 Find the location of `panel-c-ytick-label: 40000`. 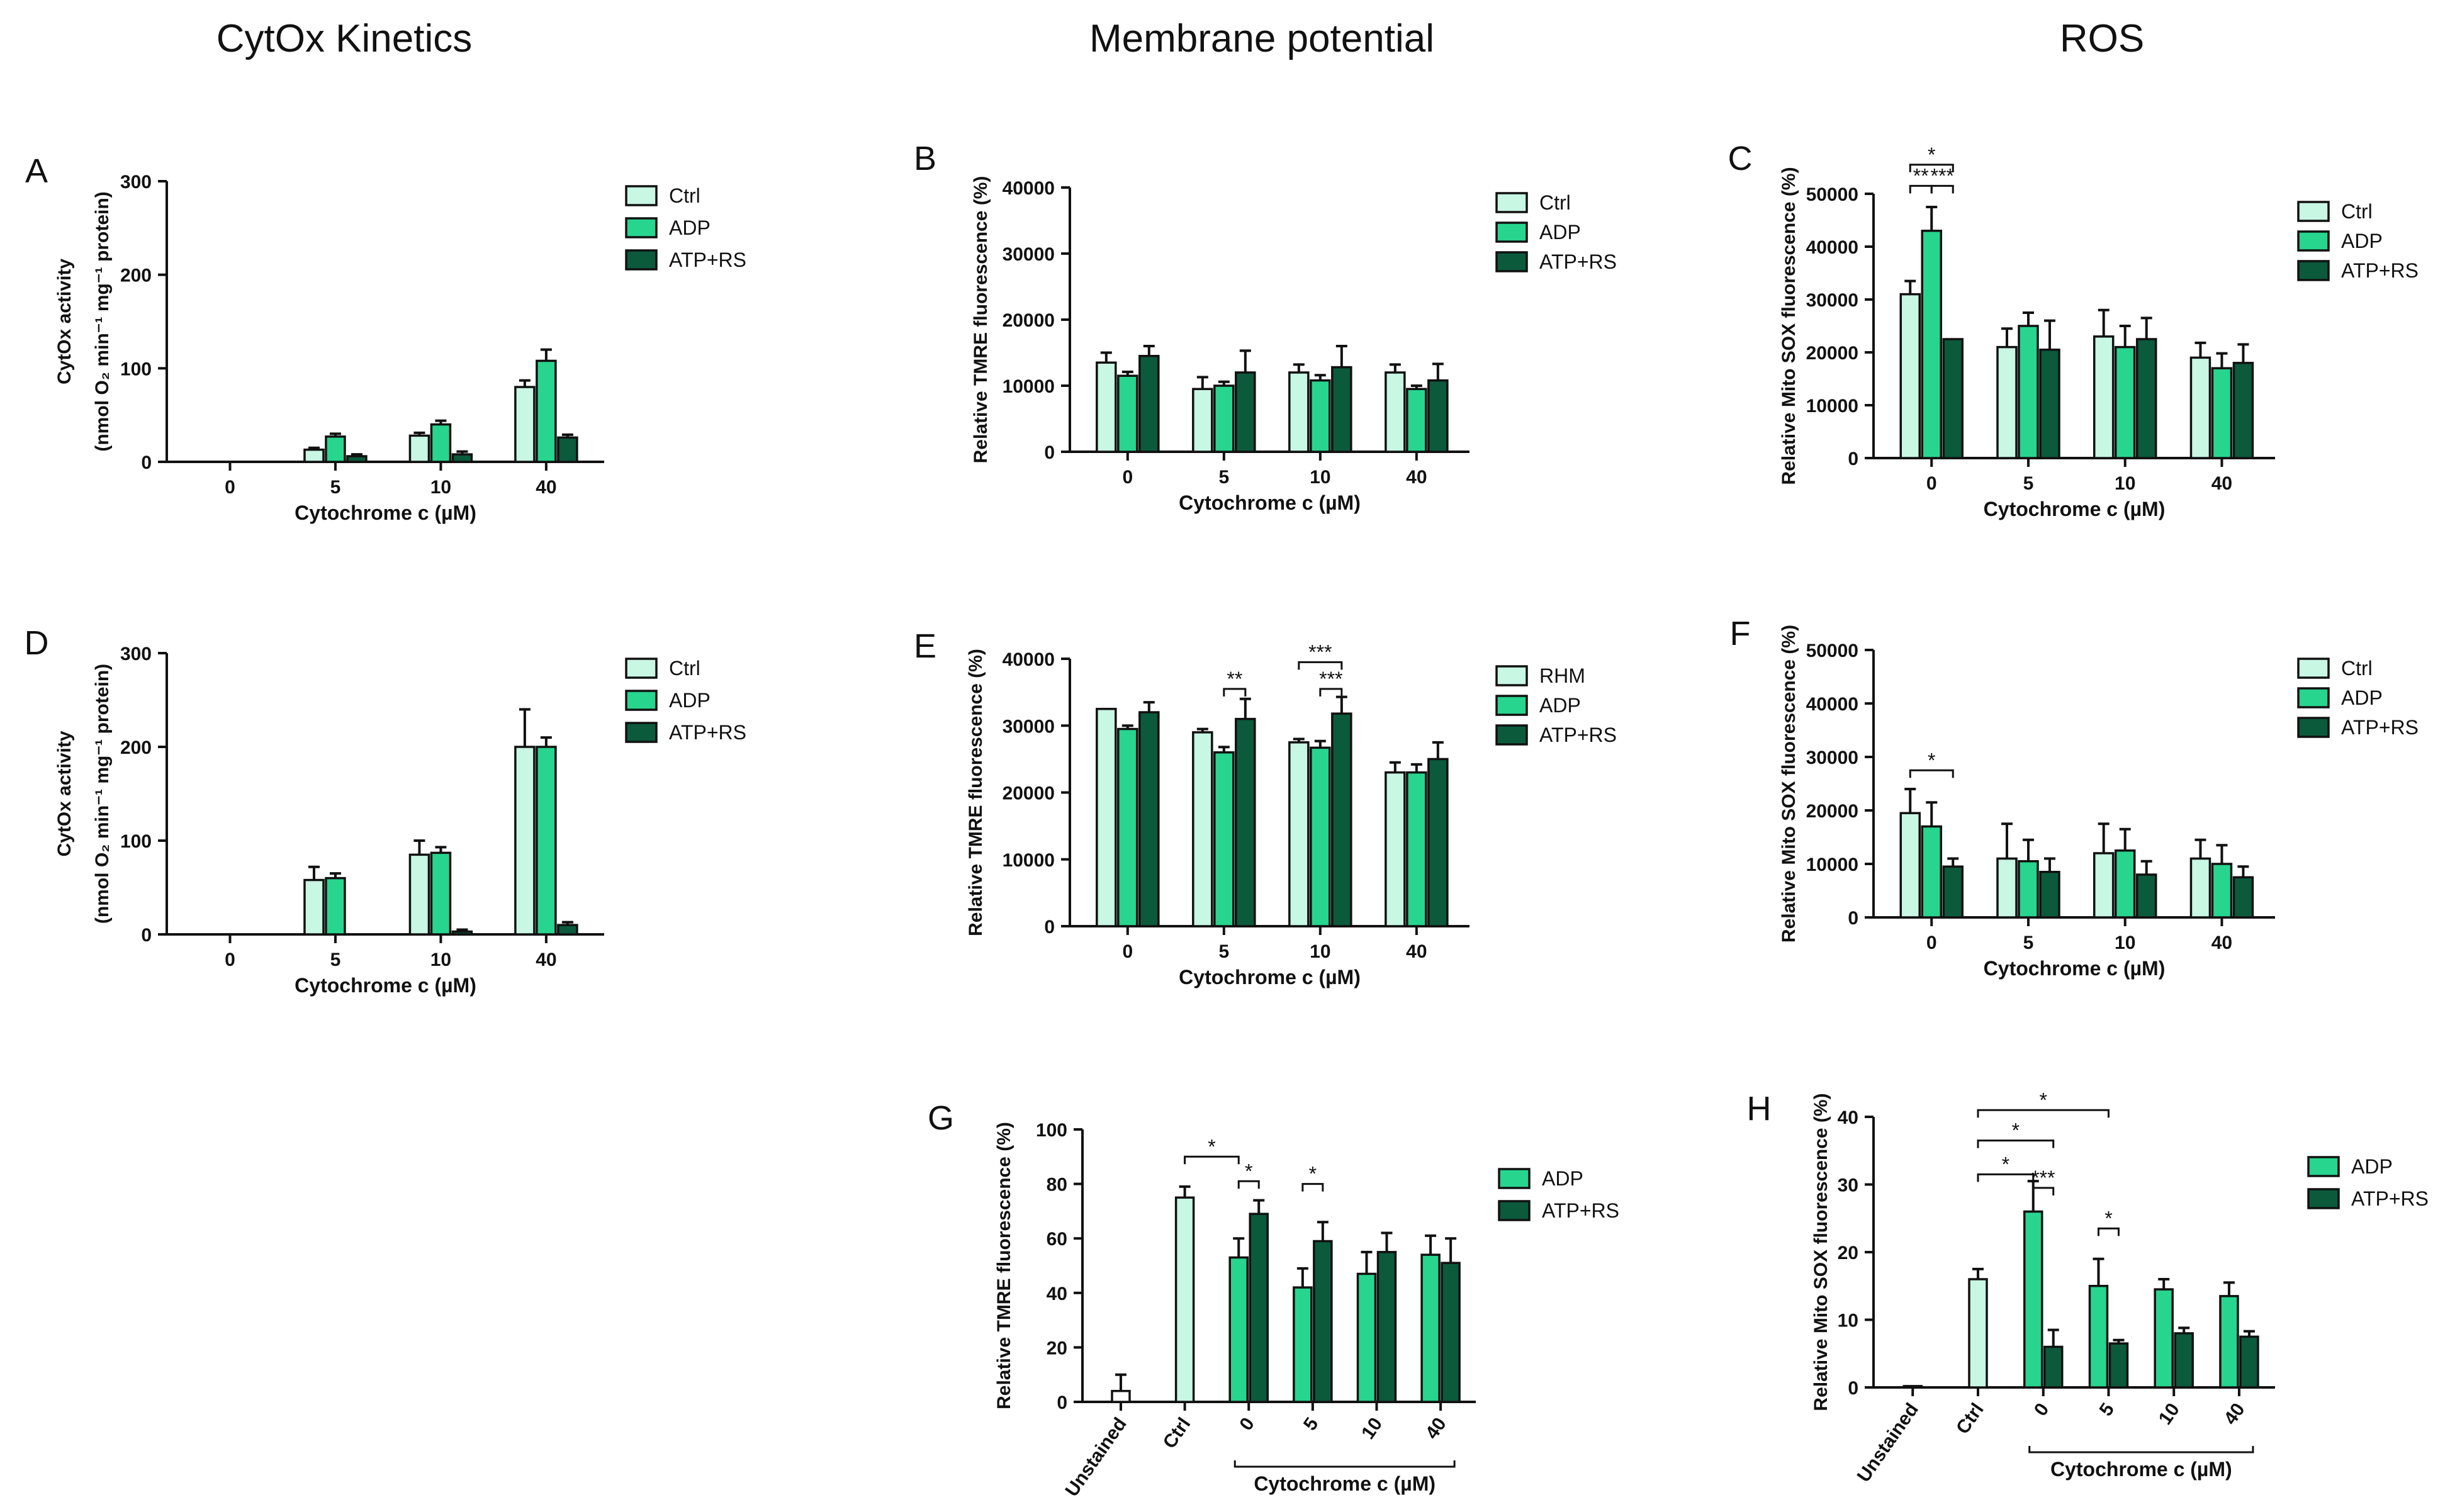

panel-c-ytick-label: 40000 is located at coordinates (1832, 247).